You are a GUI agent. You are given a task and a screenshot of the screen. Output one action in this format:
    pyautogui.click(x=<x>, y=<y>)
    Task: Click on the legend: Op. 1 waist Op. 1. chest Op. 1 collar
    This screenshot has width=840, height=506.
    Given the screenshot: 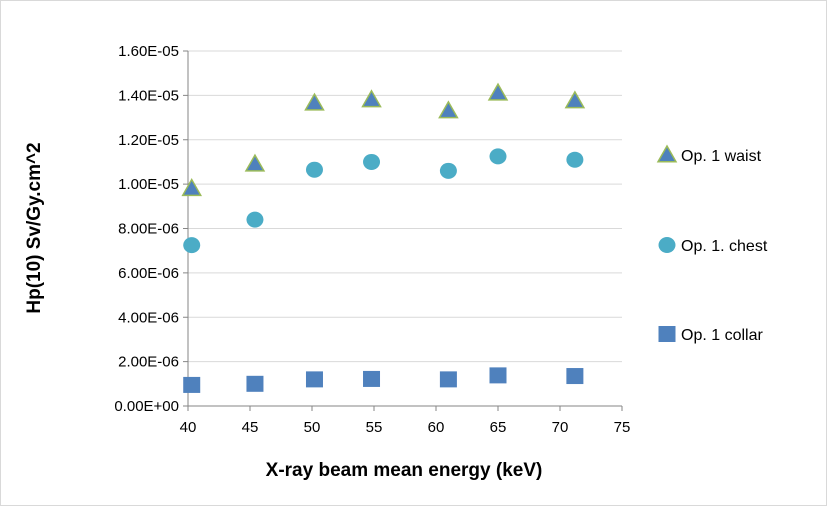 What is the action you would take?
    pyautogui.click(x=712, y=244)
    